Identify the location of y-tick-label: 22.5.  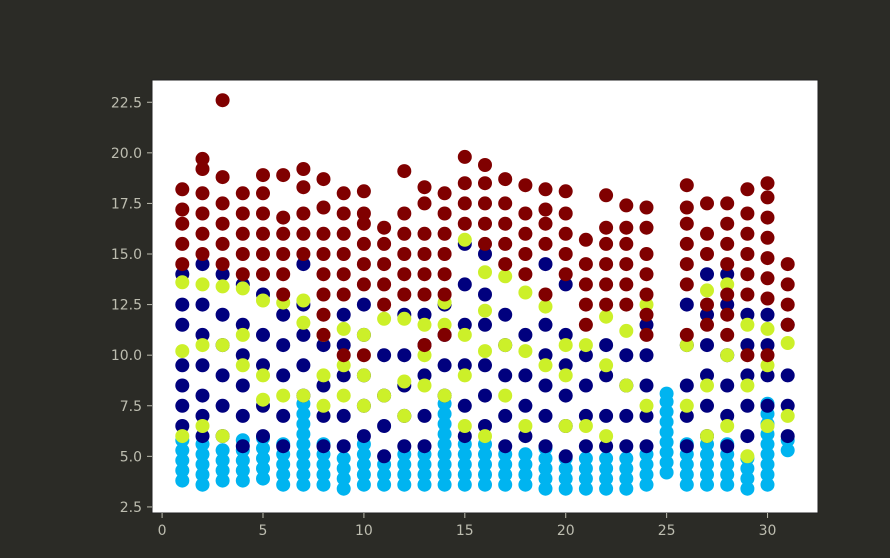
(126, 103).